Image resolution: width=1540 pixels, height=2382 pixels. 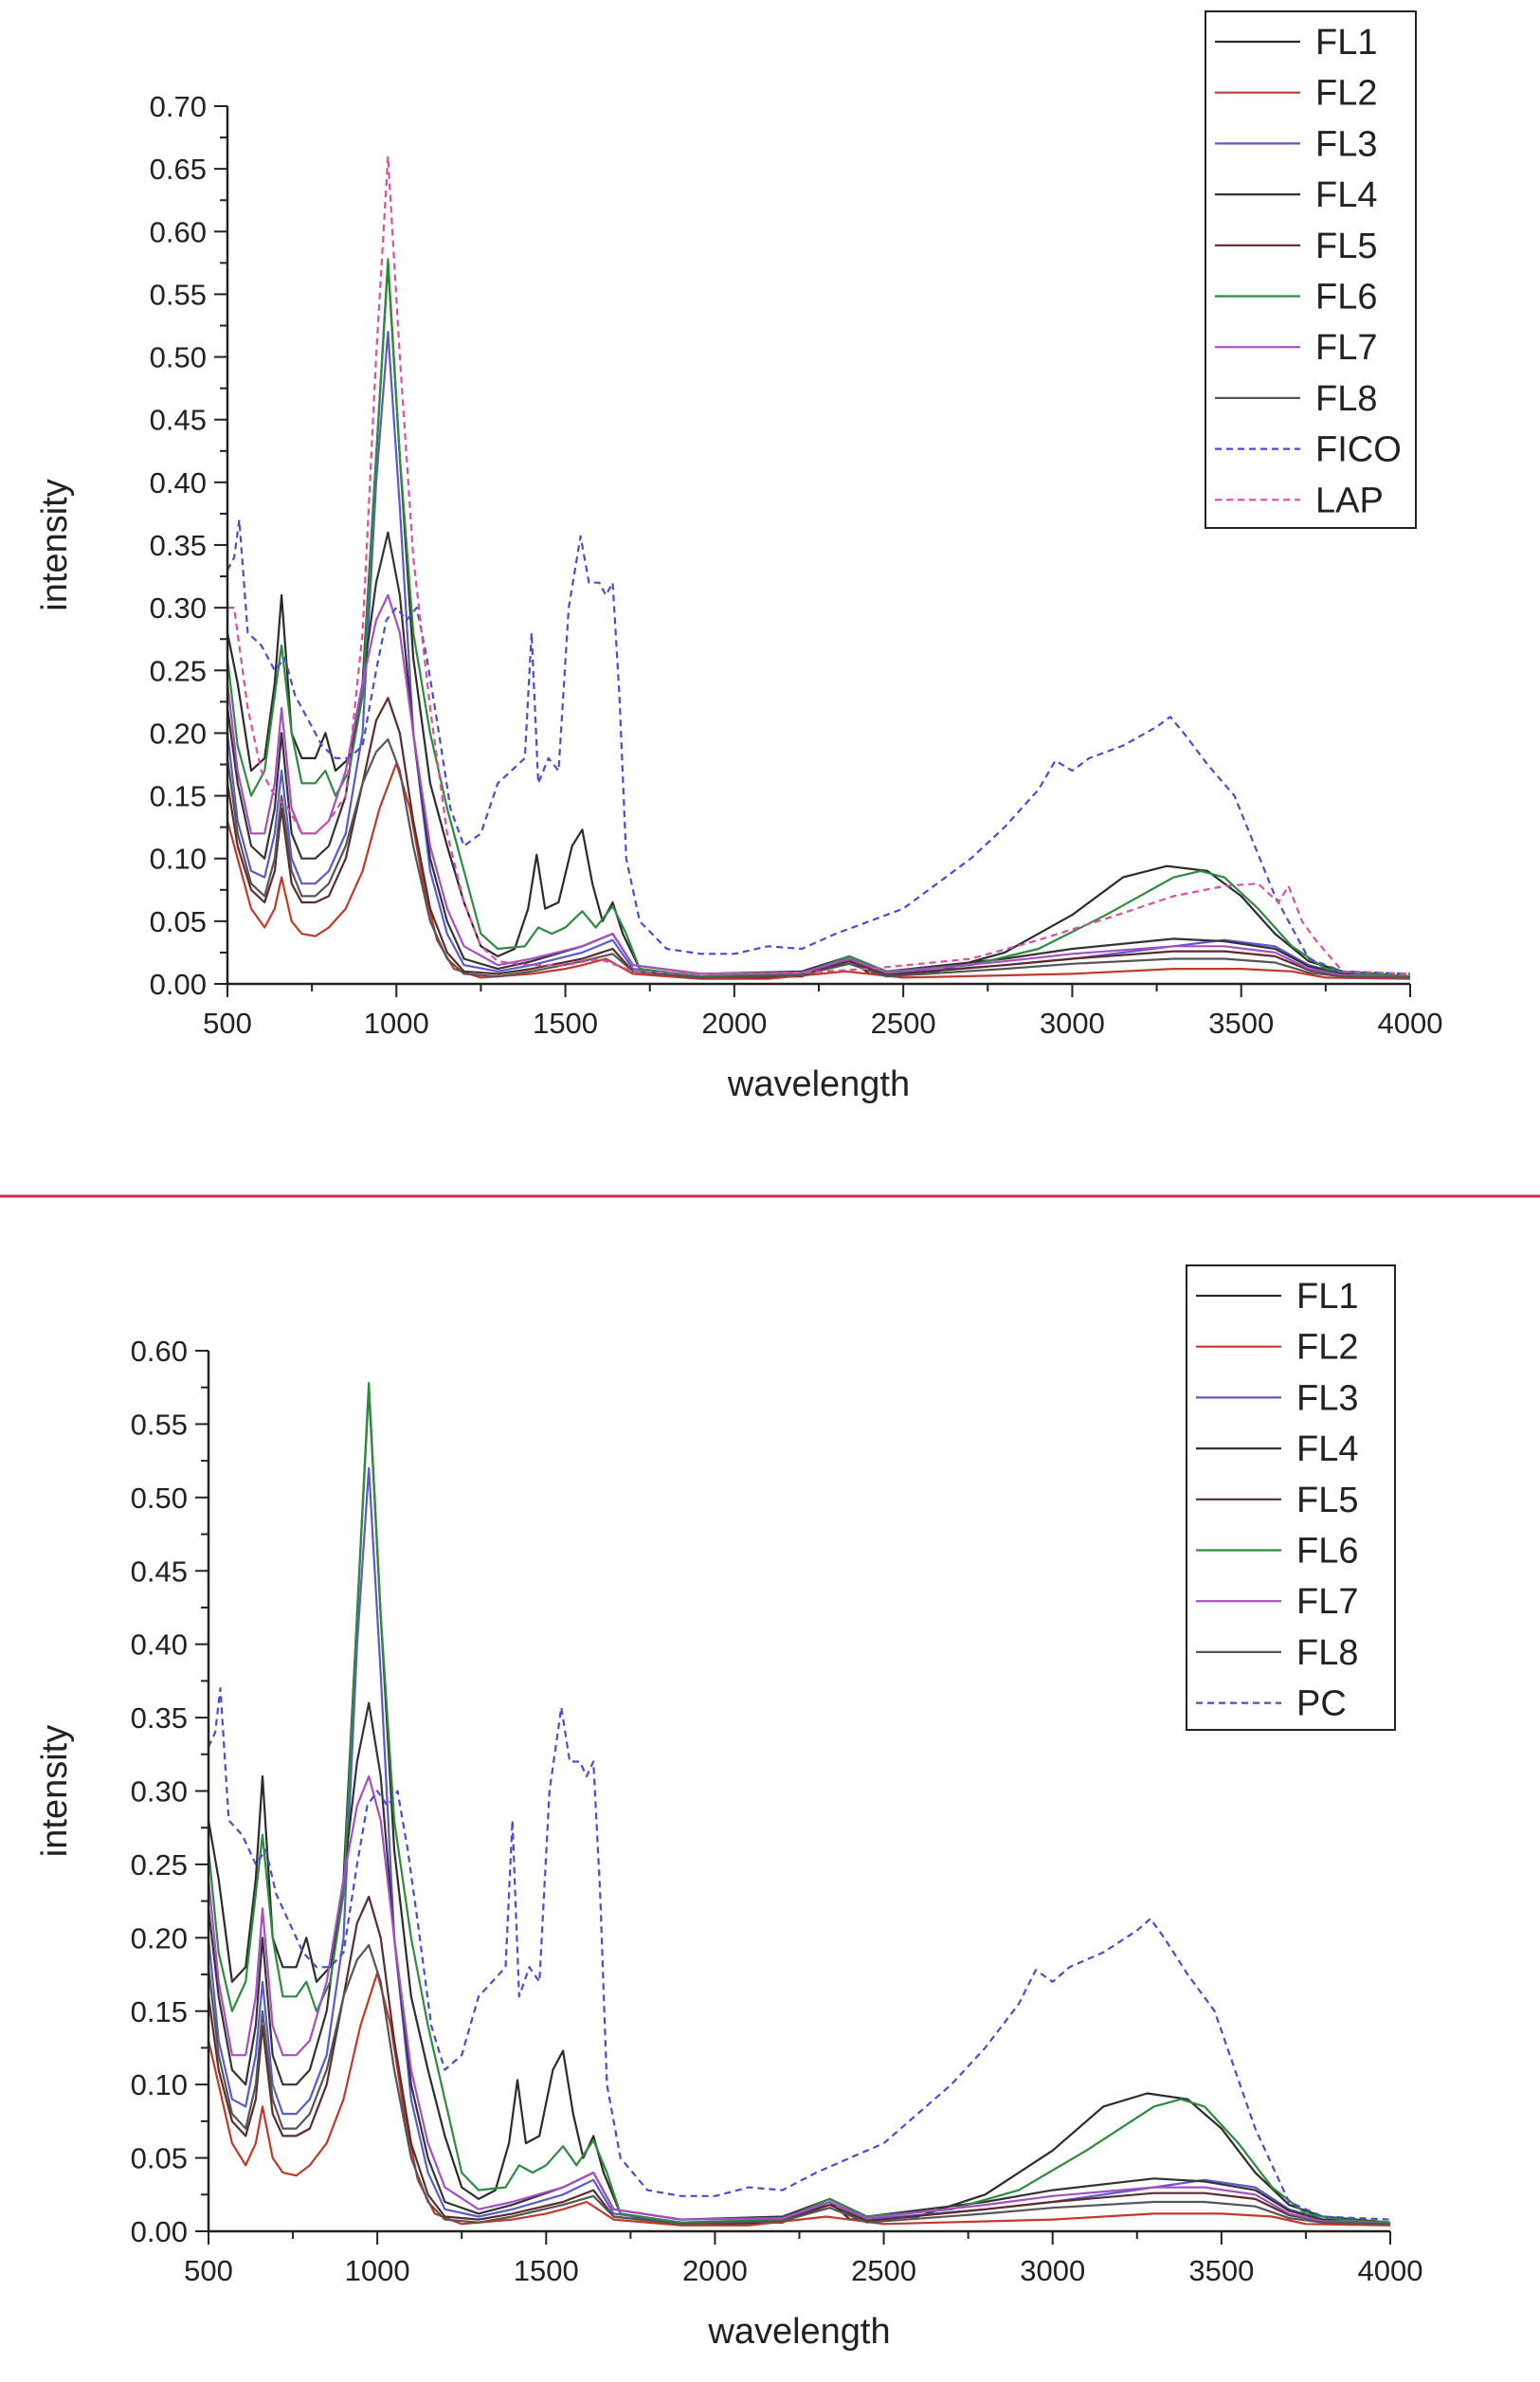 What do you see at coordinates (1349, 500) in the screenshot?
I see `legend-label-lap: LAP` at bounding box center [1349, 500].